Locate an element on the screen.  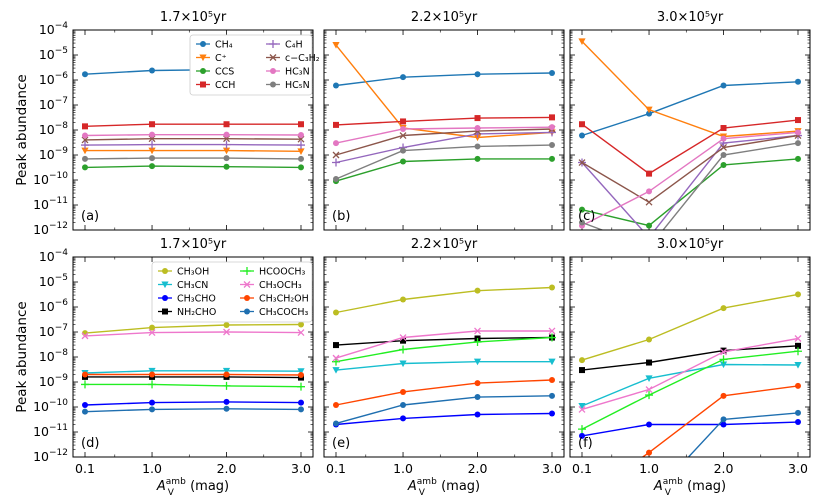
legend-label: C⁺ is located at coordinates (221, 58).